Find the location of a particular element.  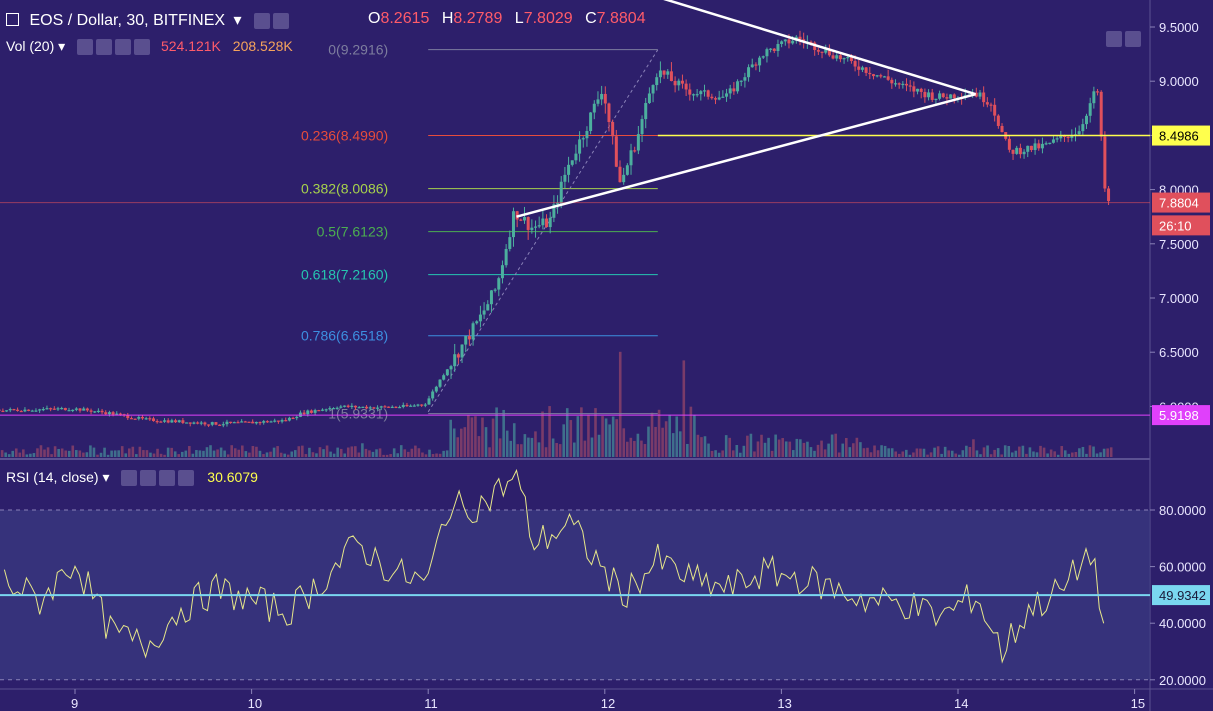

fib-level-label: 0.236(8.4990) is located at coordinates (344, 136).